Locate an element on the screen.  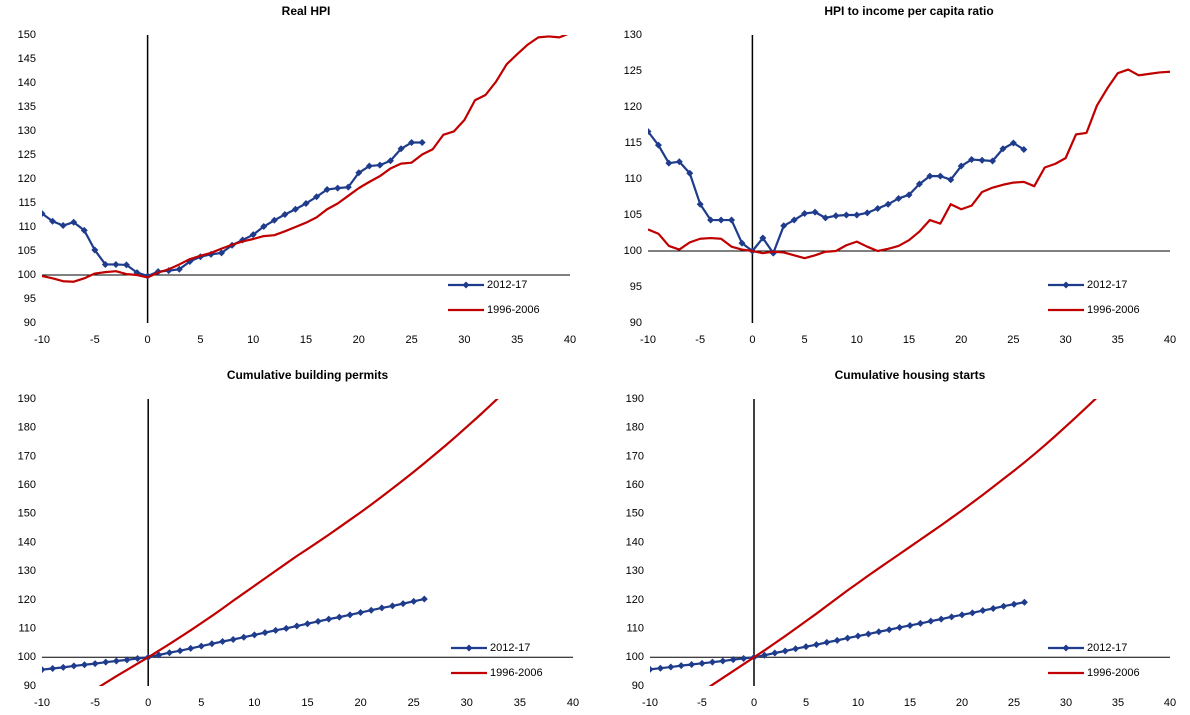
y-tick-label: 105 is located at coordinates (27, 251).